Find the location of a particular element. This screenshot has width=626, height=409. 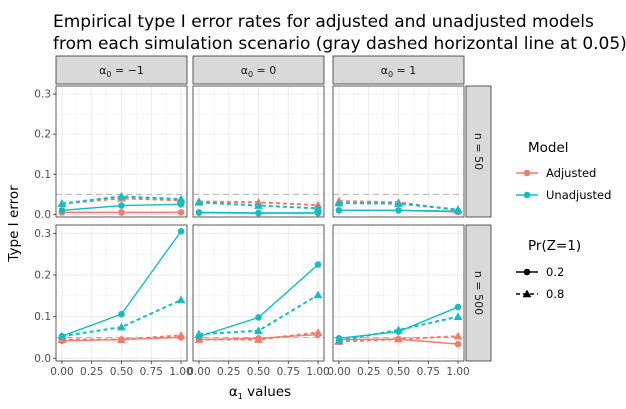

col-strip-label: α0 = −1 is located at coordinates (121, 71).